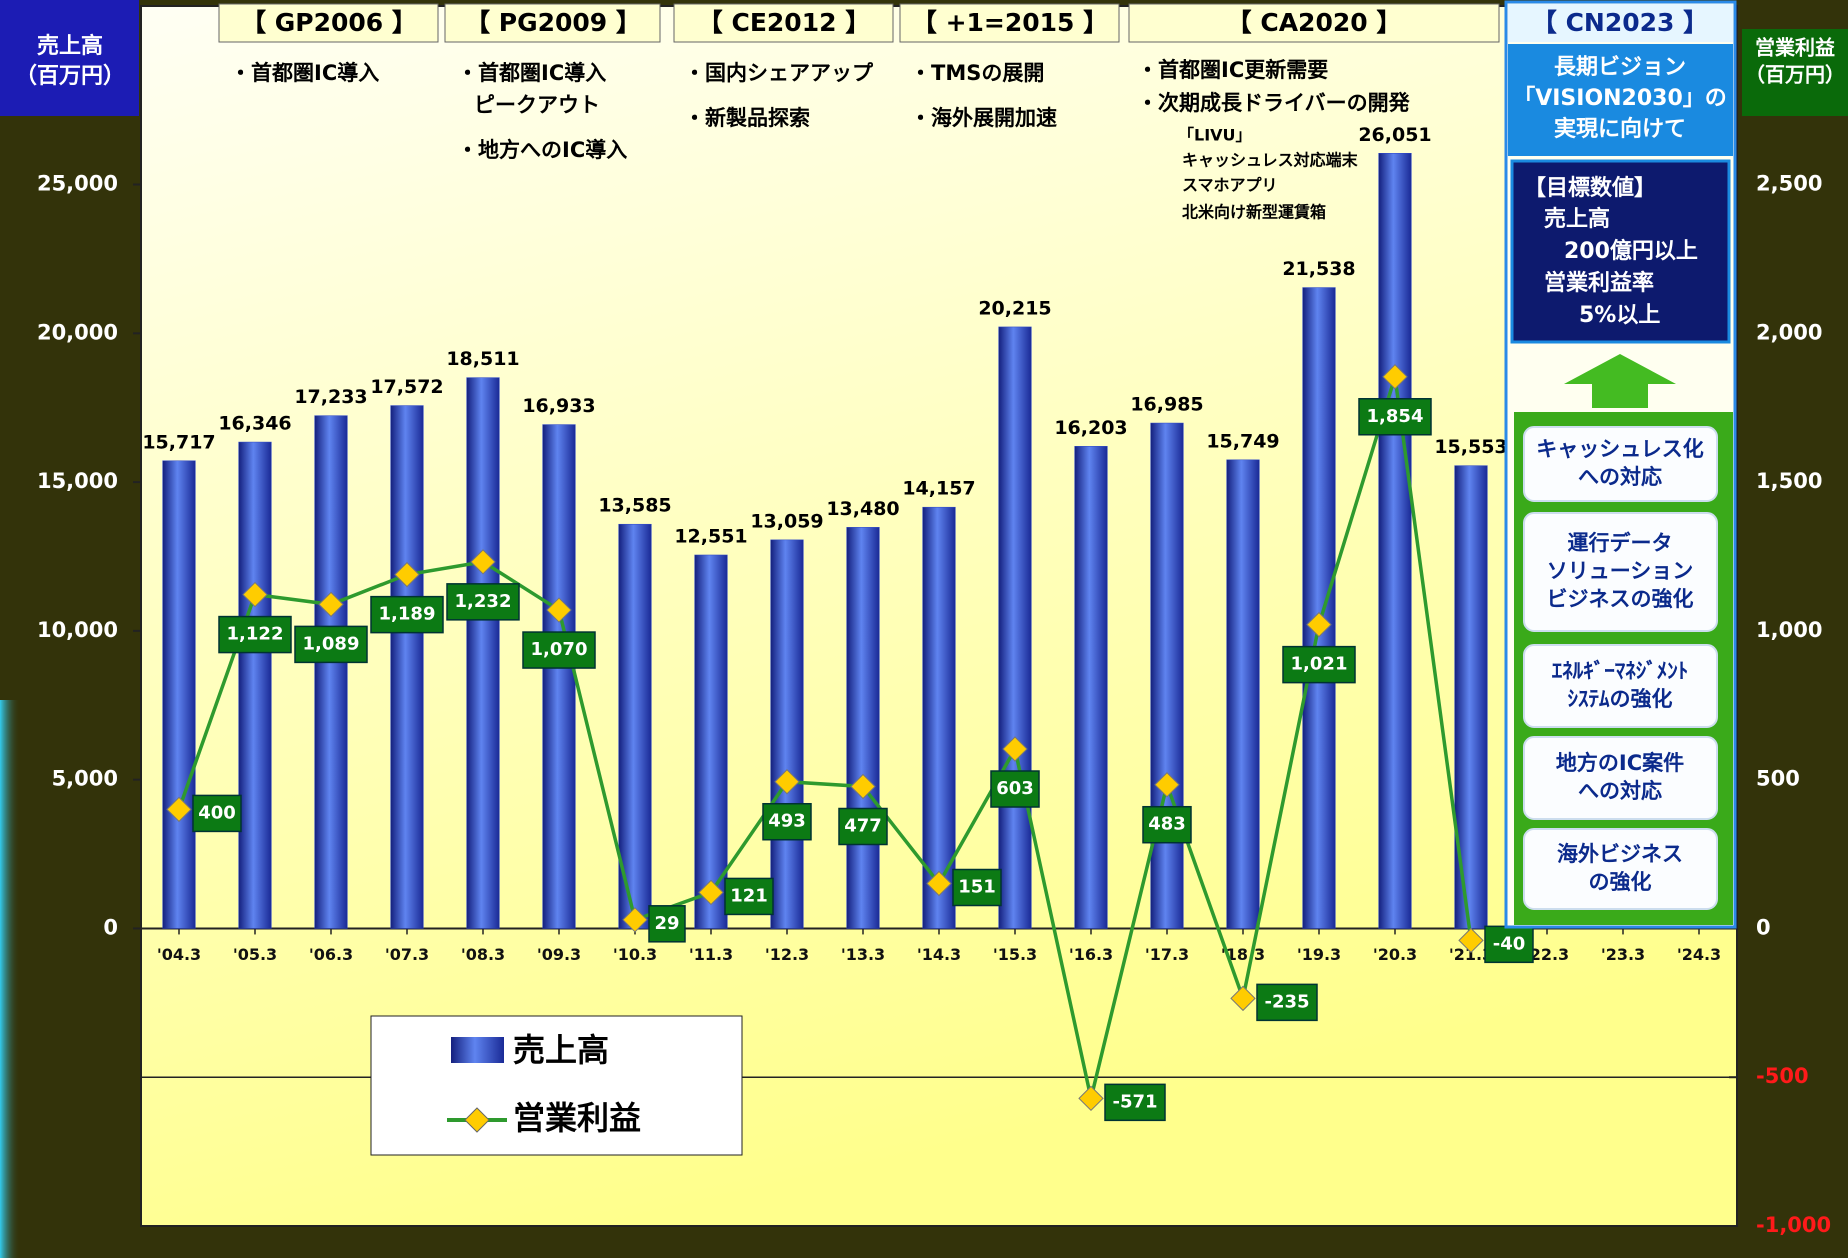 The image size is (1848, 1258). I want to click on x-tick-label: '21.3, so click(1471, 954).